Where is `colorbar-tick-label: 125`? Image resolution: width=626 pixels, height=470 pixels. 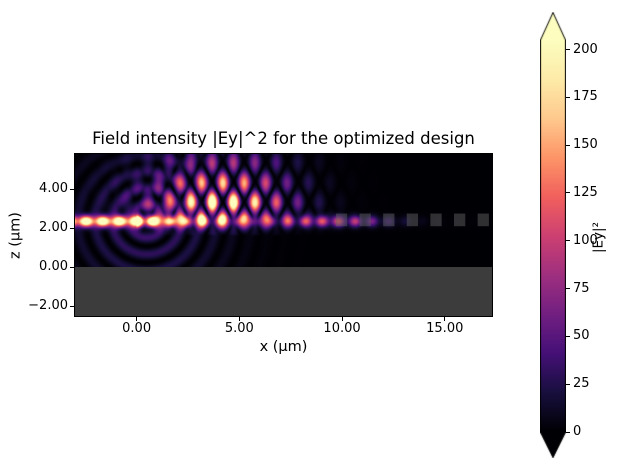 colorbar-tick-label: 125 is located at coordinates (585, 192).